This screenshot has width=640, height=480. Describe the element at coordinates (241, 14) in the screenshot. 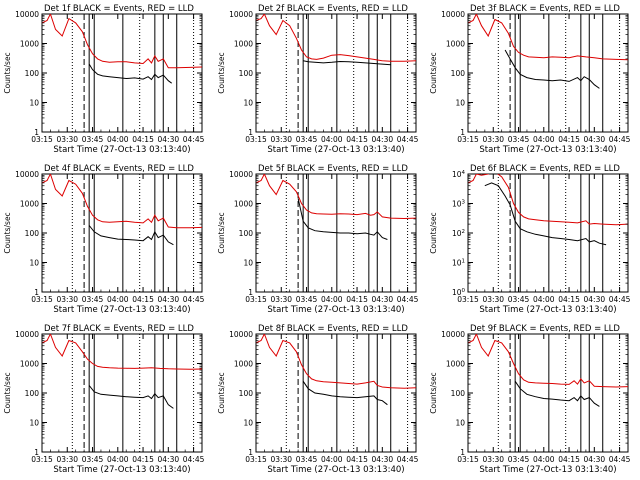

I see `y-tick-label: 10000` at that location.